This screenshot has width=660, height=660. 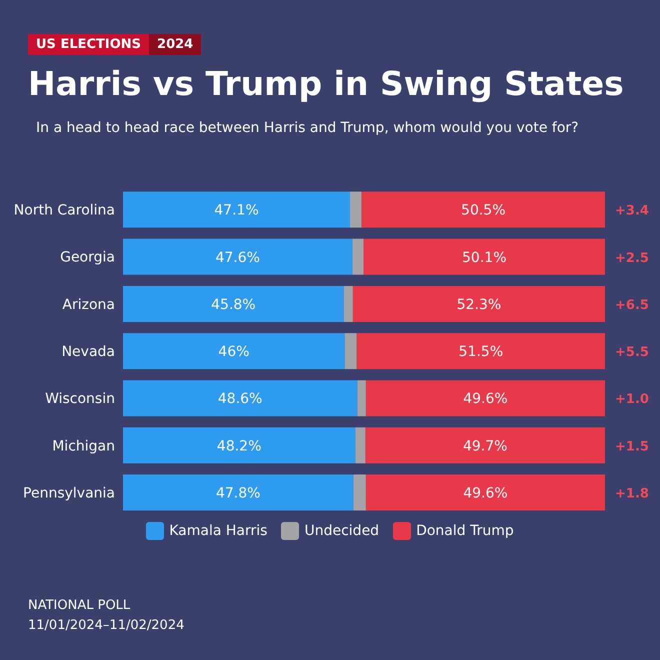 I want to click on chart-subtitle: In a head to head race between Harris and Trump, whom would you vote for?, so click(x=307, y=128).